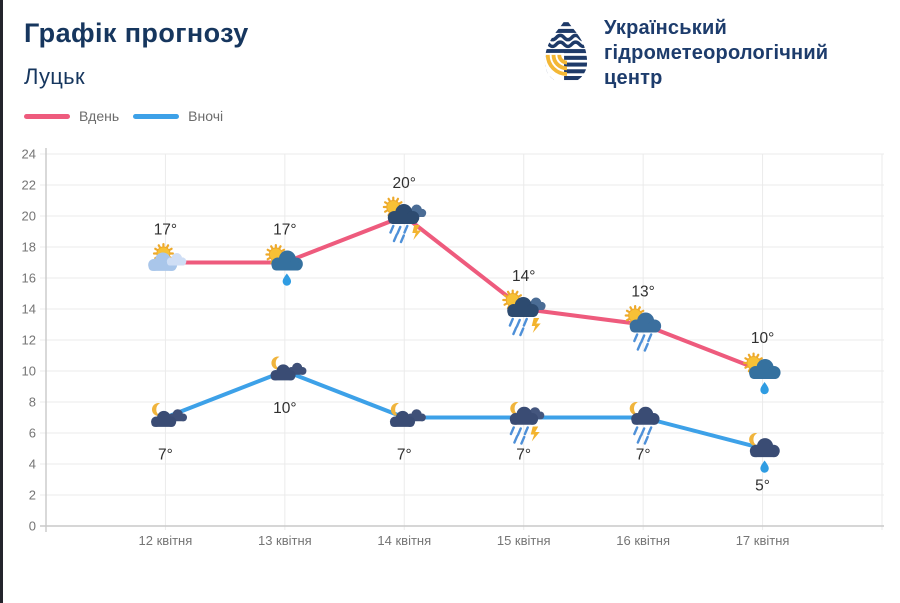 The image size is (900, 603). What do you see at coordinates (285, 540) in the screenshot?
I see `x-tick-label: 13 квітня` at bounding box center [285, 540].